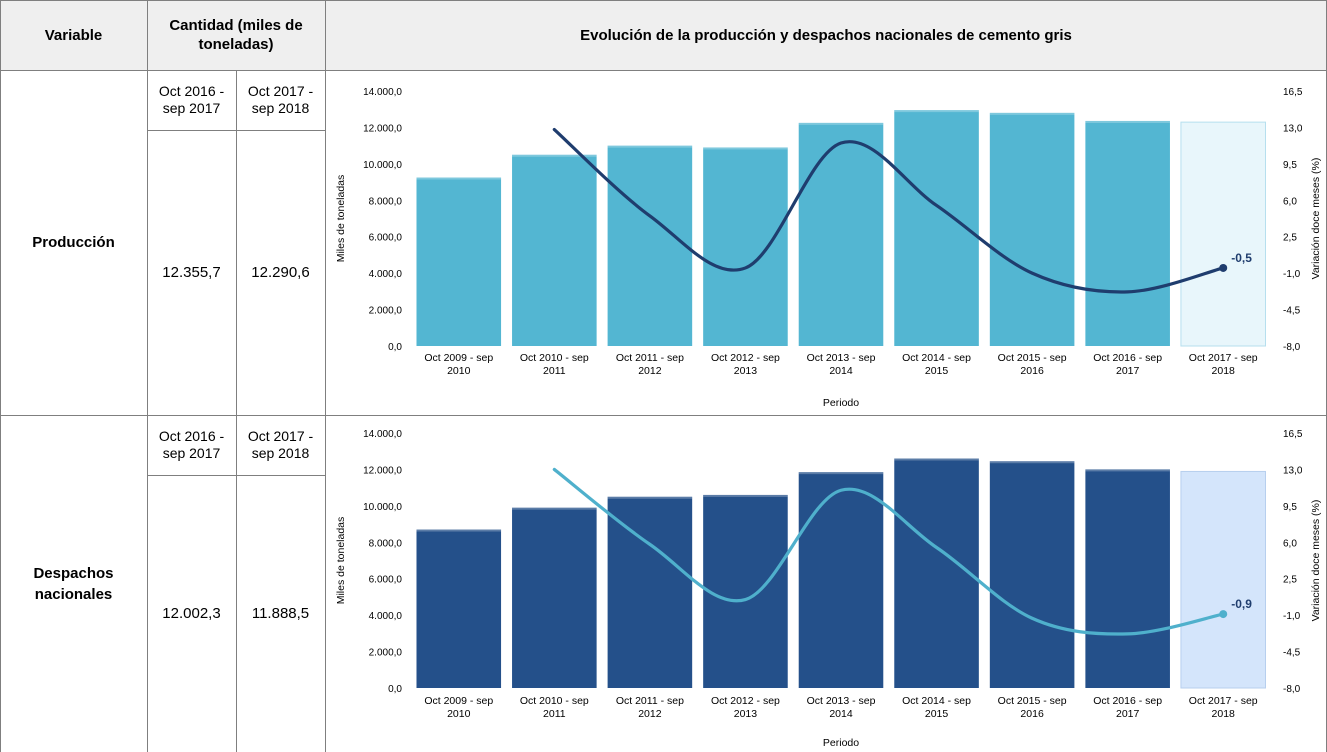 The width and height of the screenshot is (1327, 752). I want to click on x-tick-label: Oct 2009 - sep 2010, so click(458, 364).